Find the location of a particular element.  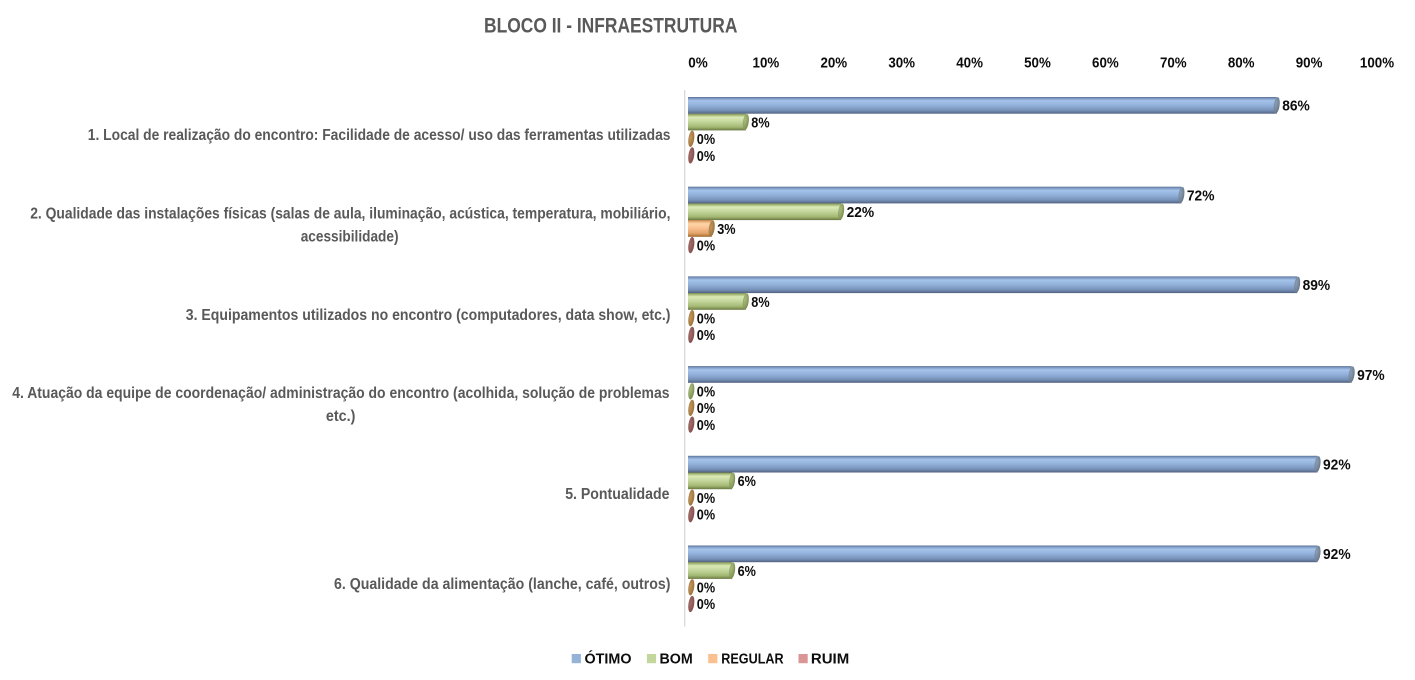

svg-text: BLOCO II - INFRAESTRUTURA is located at coordinates (611, 25).